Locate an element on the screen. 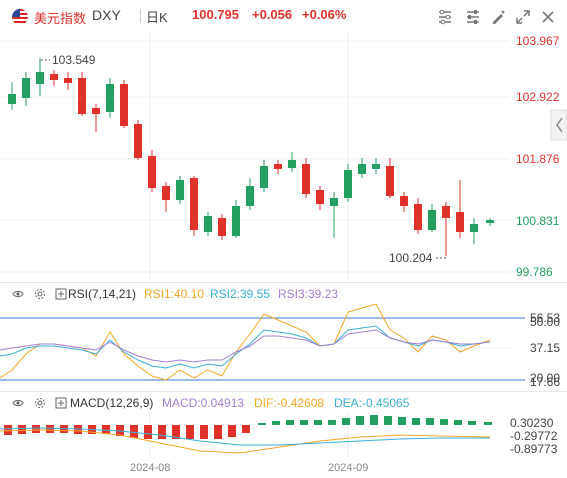  rsi-y-tick: 50.00 is located at coordinates (545, 322).